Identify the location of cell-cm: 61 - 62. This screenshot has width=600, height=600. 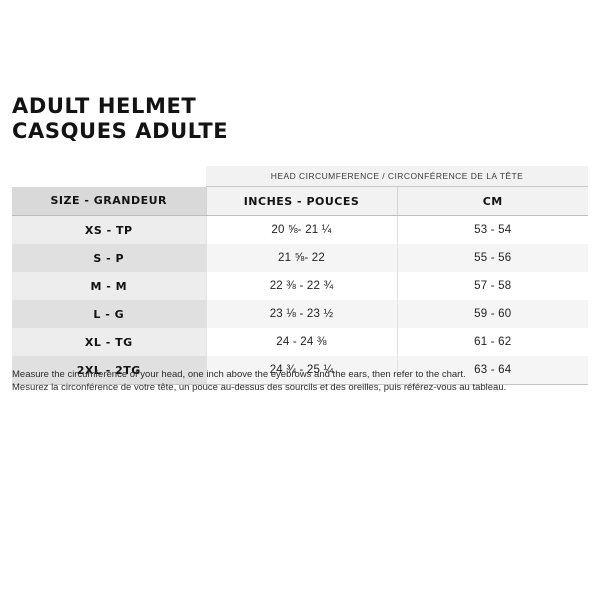
(492, 342).